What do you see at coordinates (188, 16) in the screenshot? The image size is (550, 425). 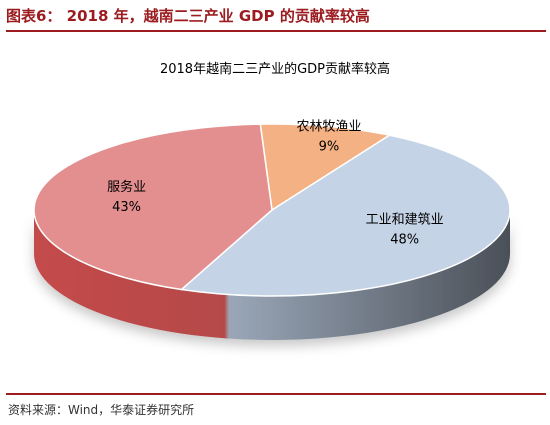 I see `figure-title: 图表6： 2018 年，越南二三产业 GDP 的贡献率较高` at bounding box center [188, 16].